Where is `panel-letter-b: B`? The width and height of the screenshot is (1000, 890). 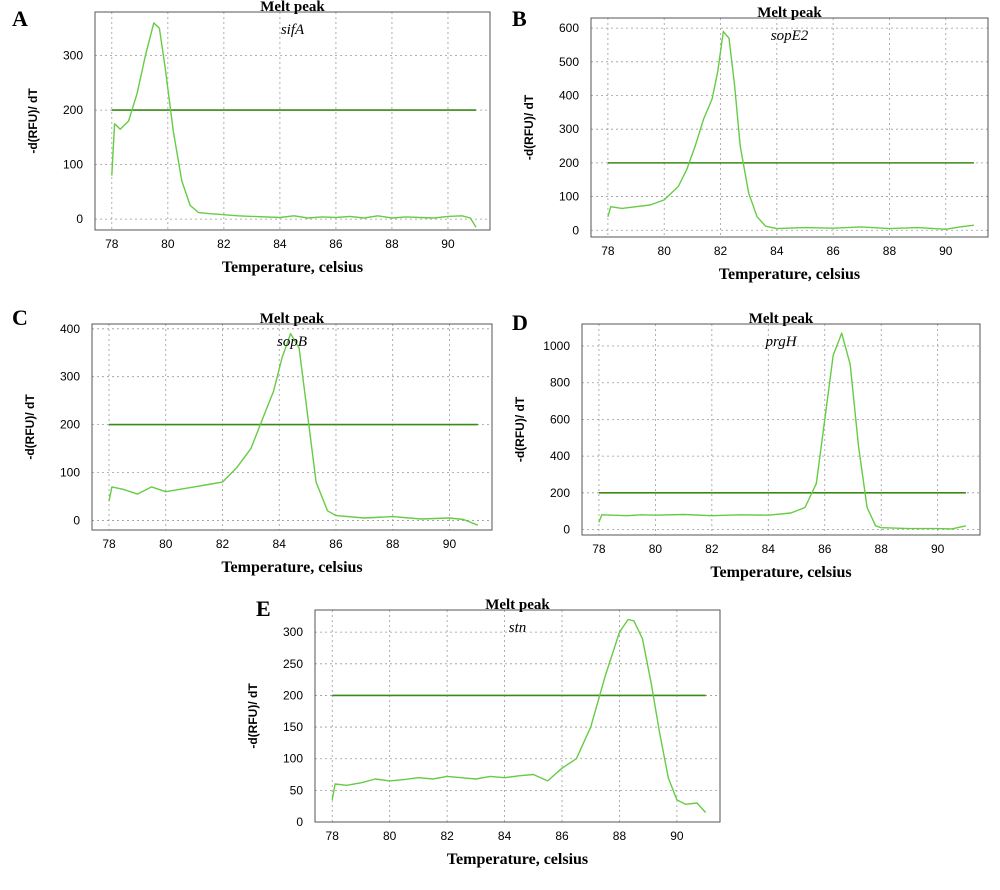
panel-letter-b: B is located at coordinates (519, 18).